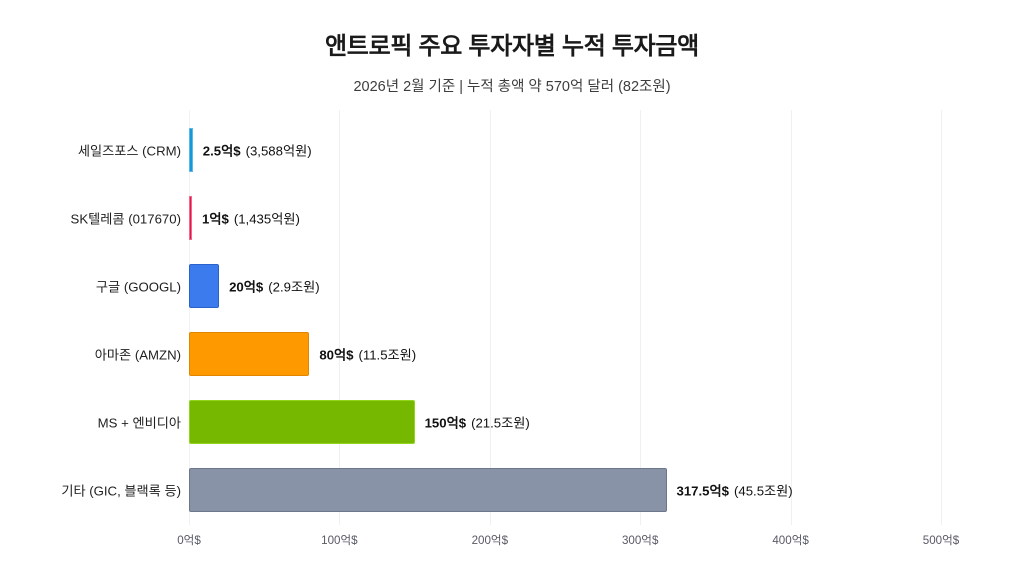 This screenshot has width=1024, height=578. I want to click on category-label: MS + 엔비디아, so click(139, 423).